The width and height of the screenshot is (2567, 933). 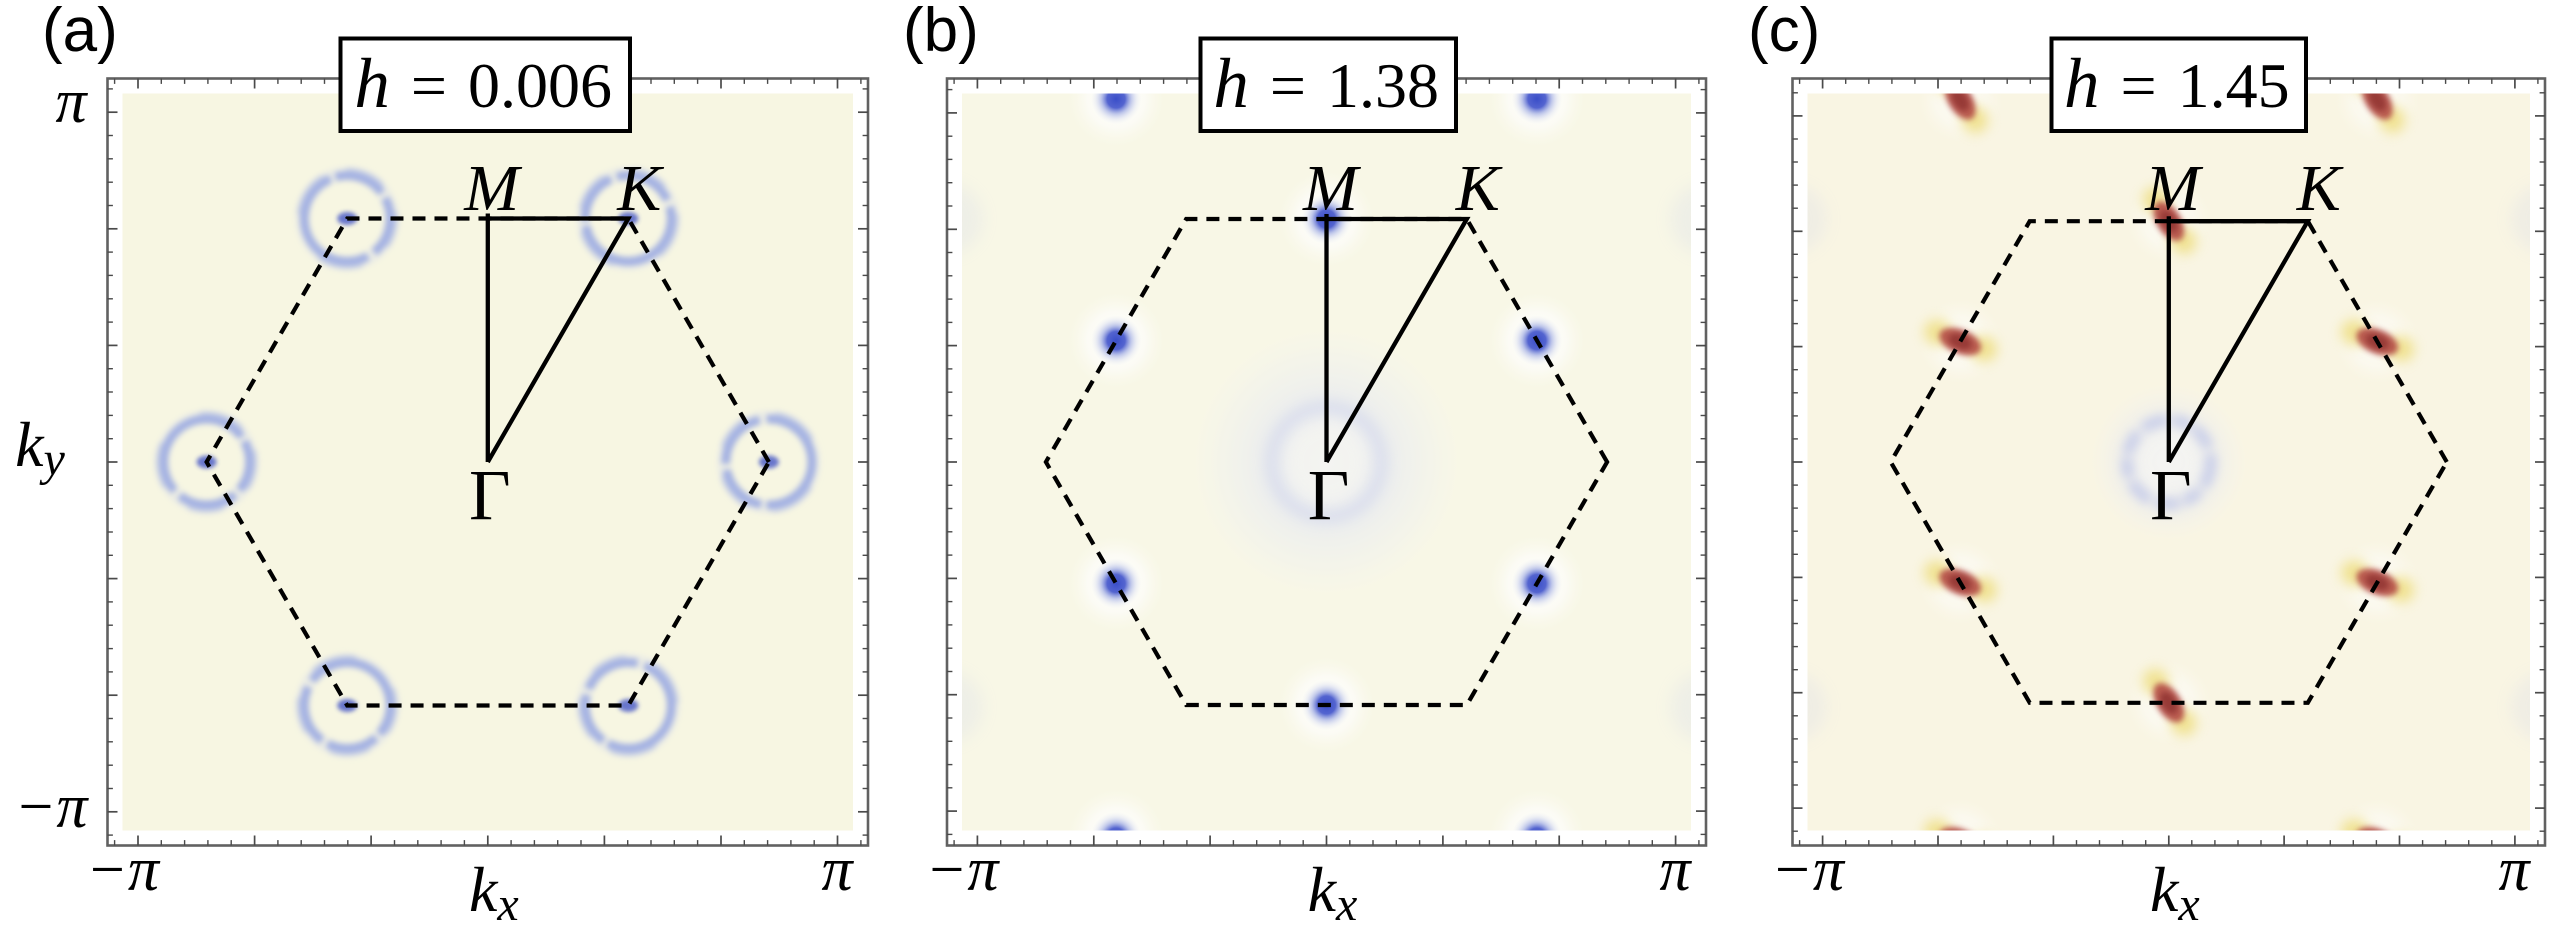 I want to click on svg-text: (a), so click(x=80, y=32).